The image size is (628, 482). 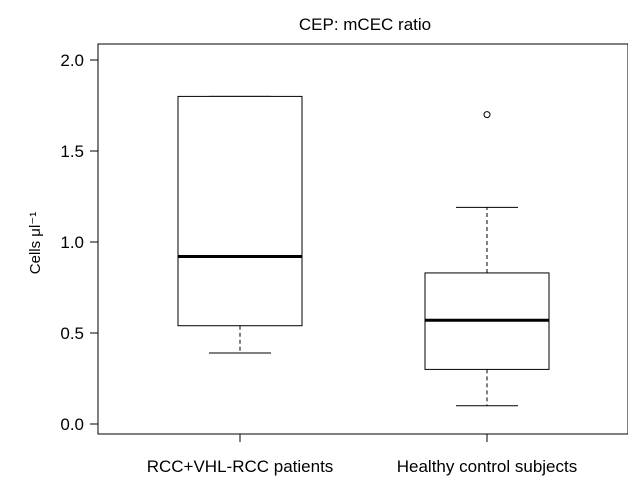 I want to click on y-axis-title-group: Cells μl⁻¹, so click(x=35, y=243).